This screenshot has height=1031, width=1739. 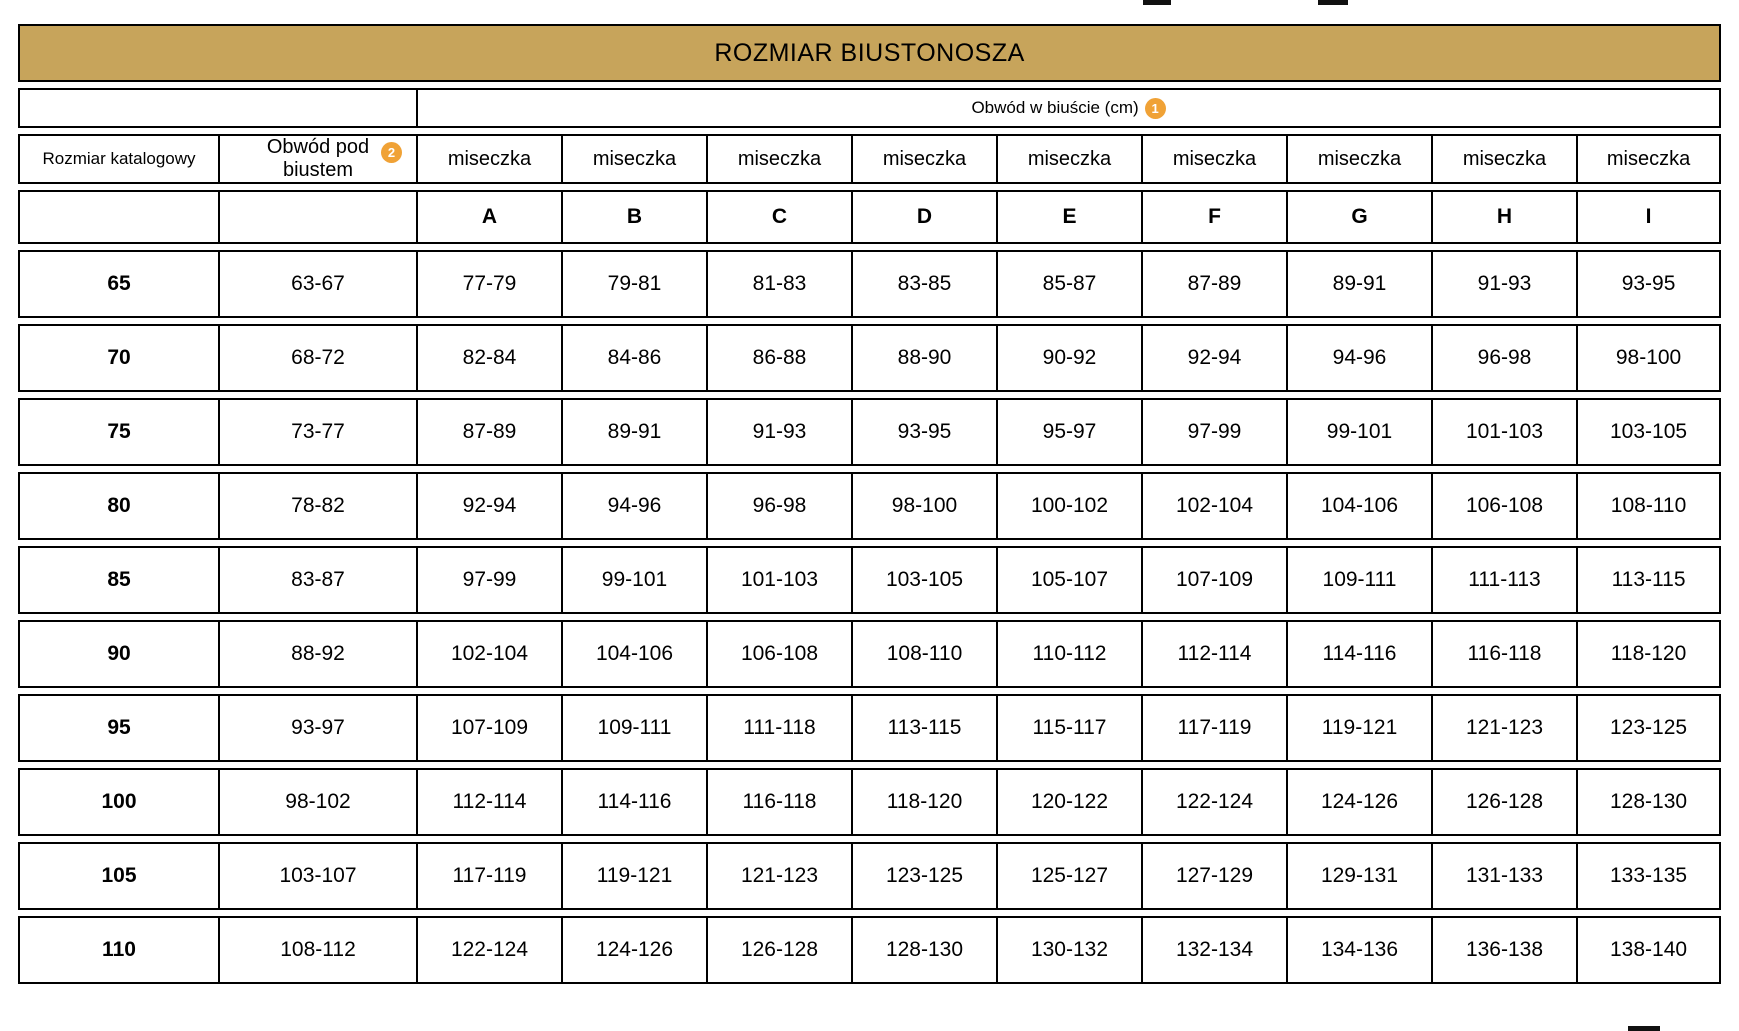 I want to click on cup-letter: H, so click(x=1503, y=217).